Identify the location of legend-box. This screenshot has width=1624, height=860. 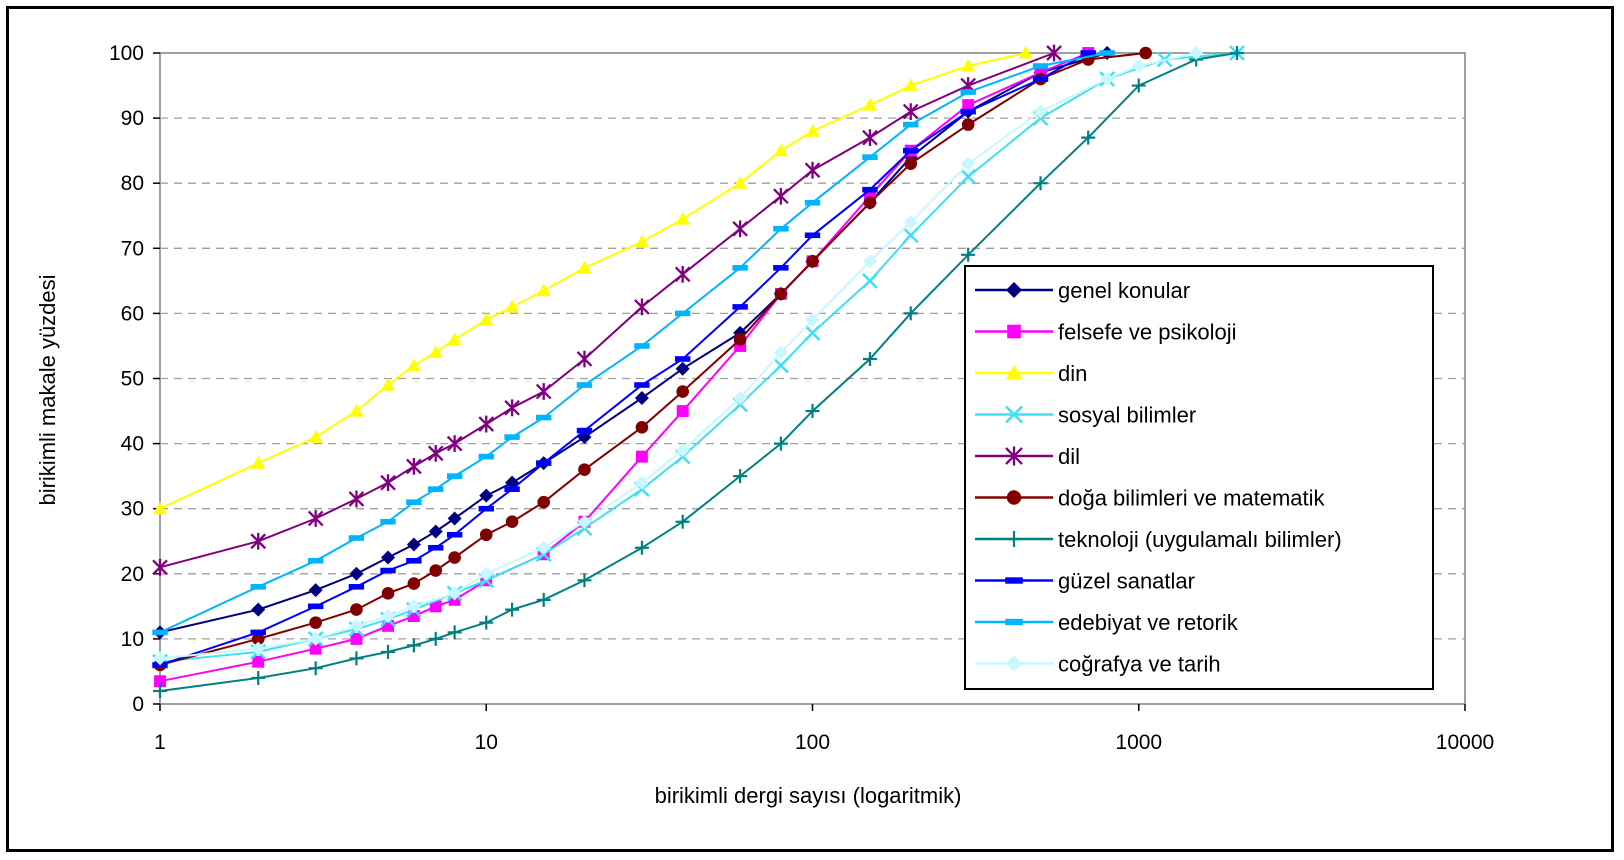
(1199, 477).